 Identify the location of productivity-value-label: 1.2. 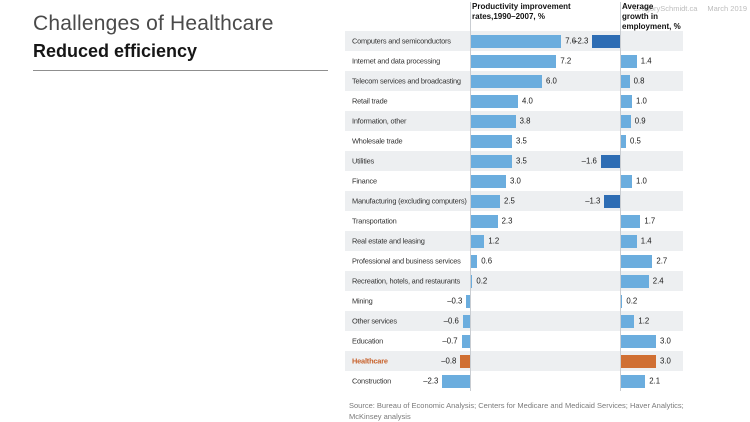
(494, 241).